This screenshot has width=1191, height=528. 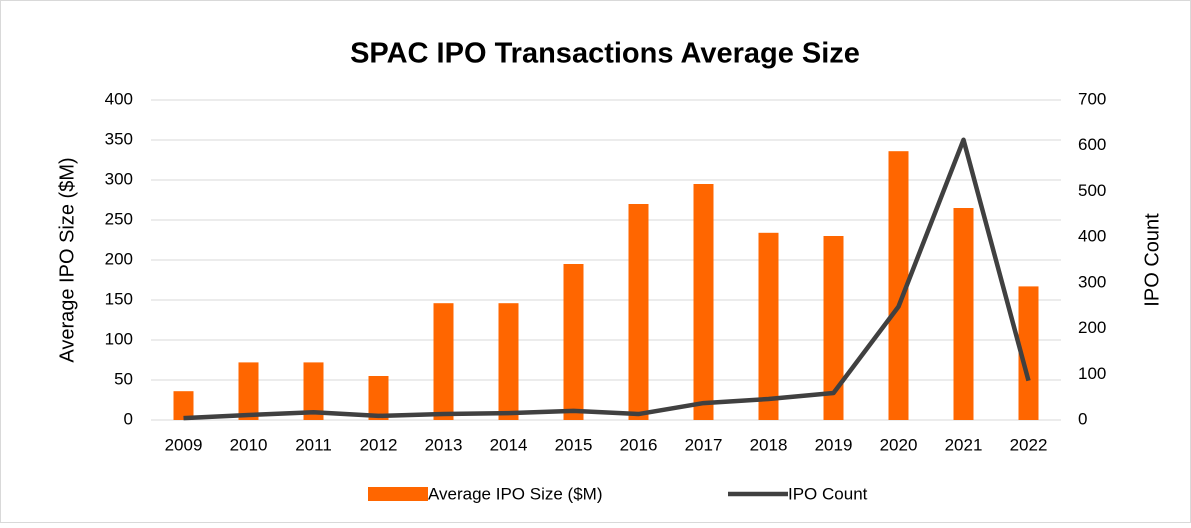 I want to click on y2-tick-label: 100, so click(x=1092, y=373).